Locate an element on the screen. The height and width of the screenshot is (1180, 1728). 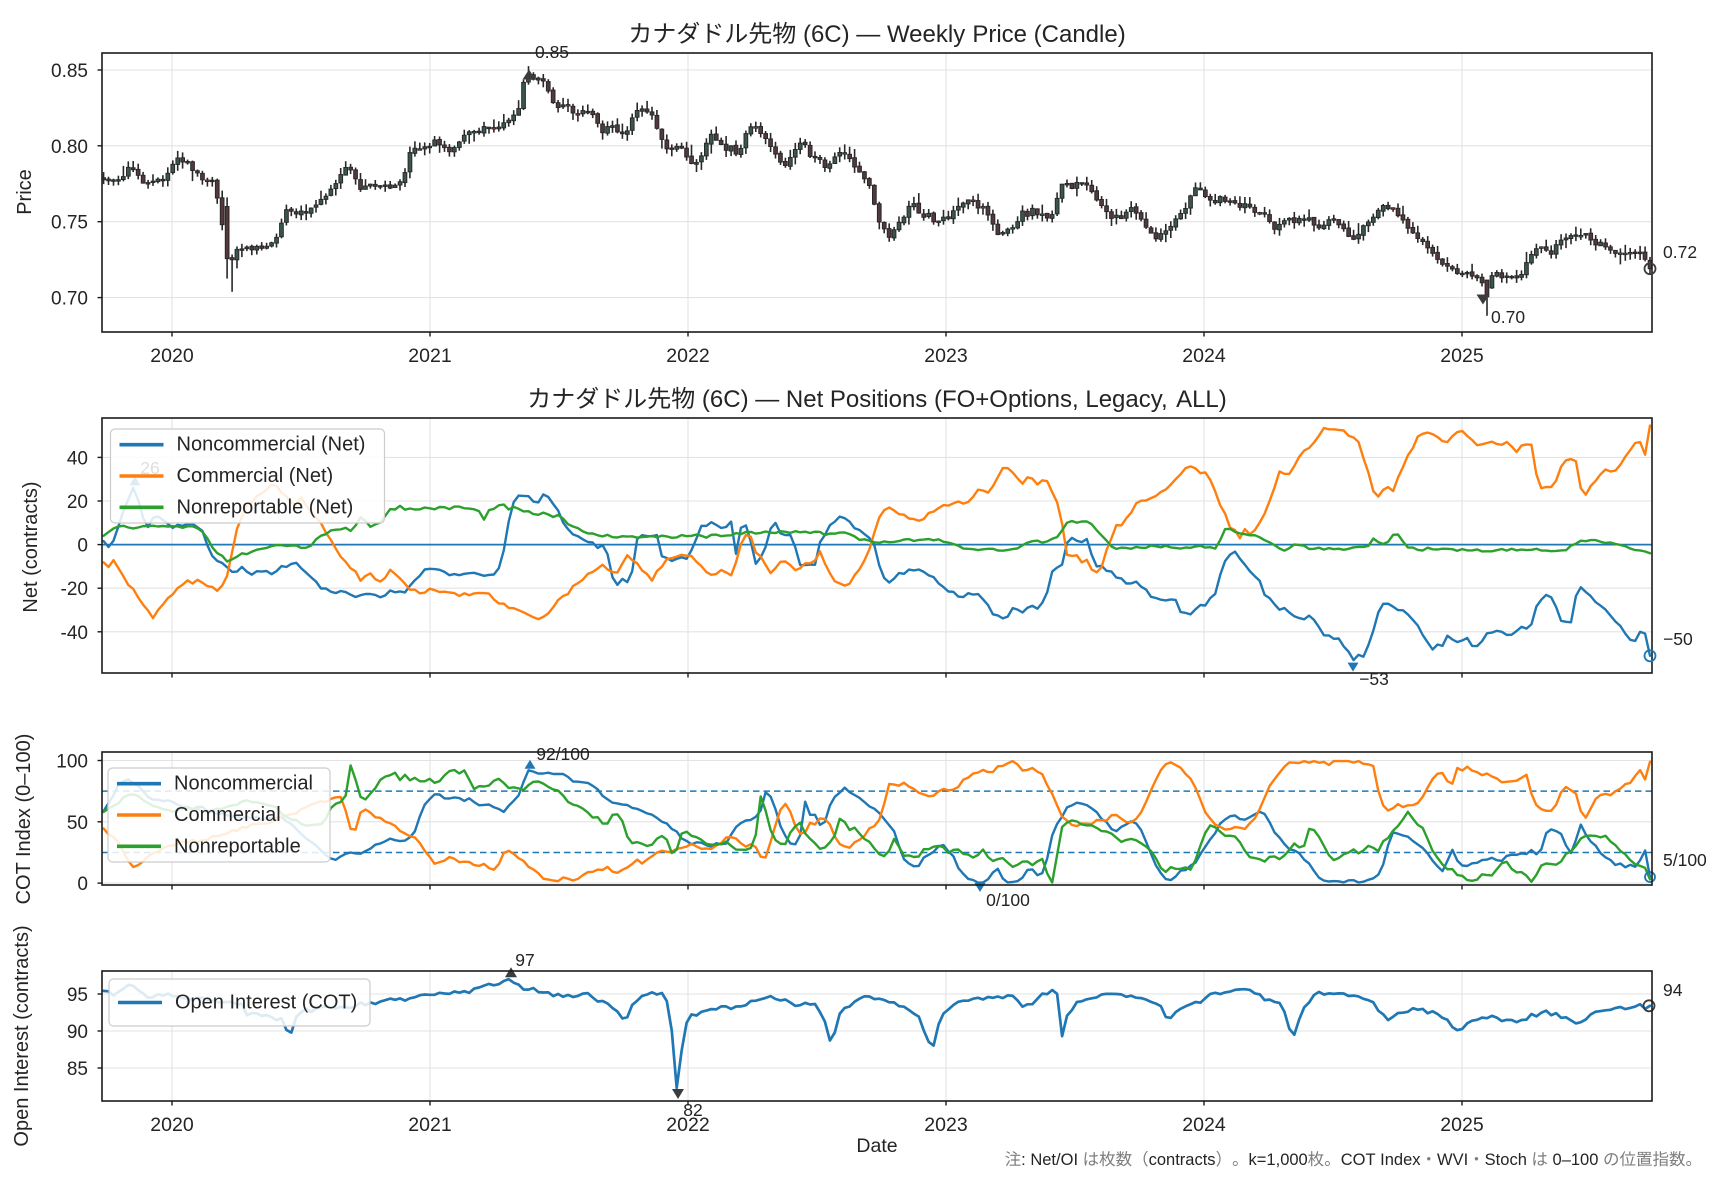
svg-text: Open Interest (contracts) is located at coordinates (22, 1035).